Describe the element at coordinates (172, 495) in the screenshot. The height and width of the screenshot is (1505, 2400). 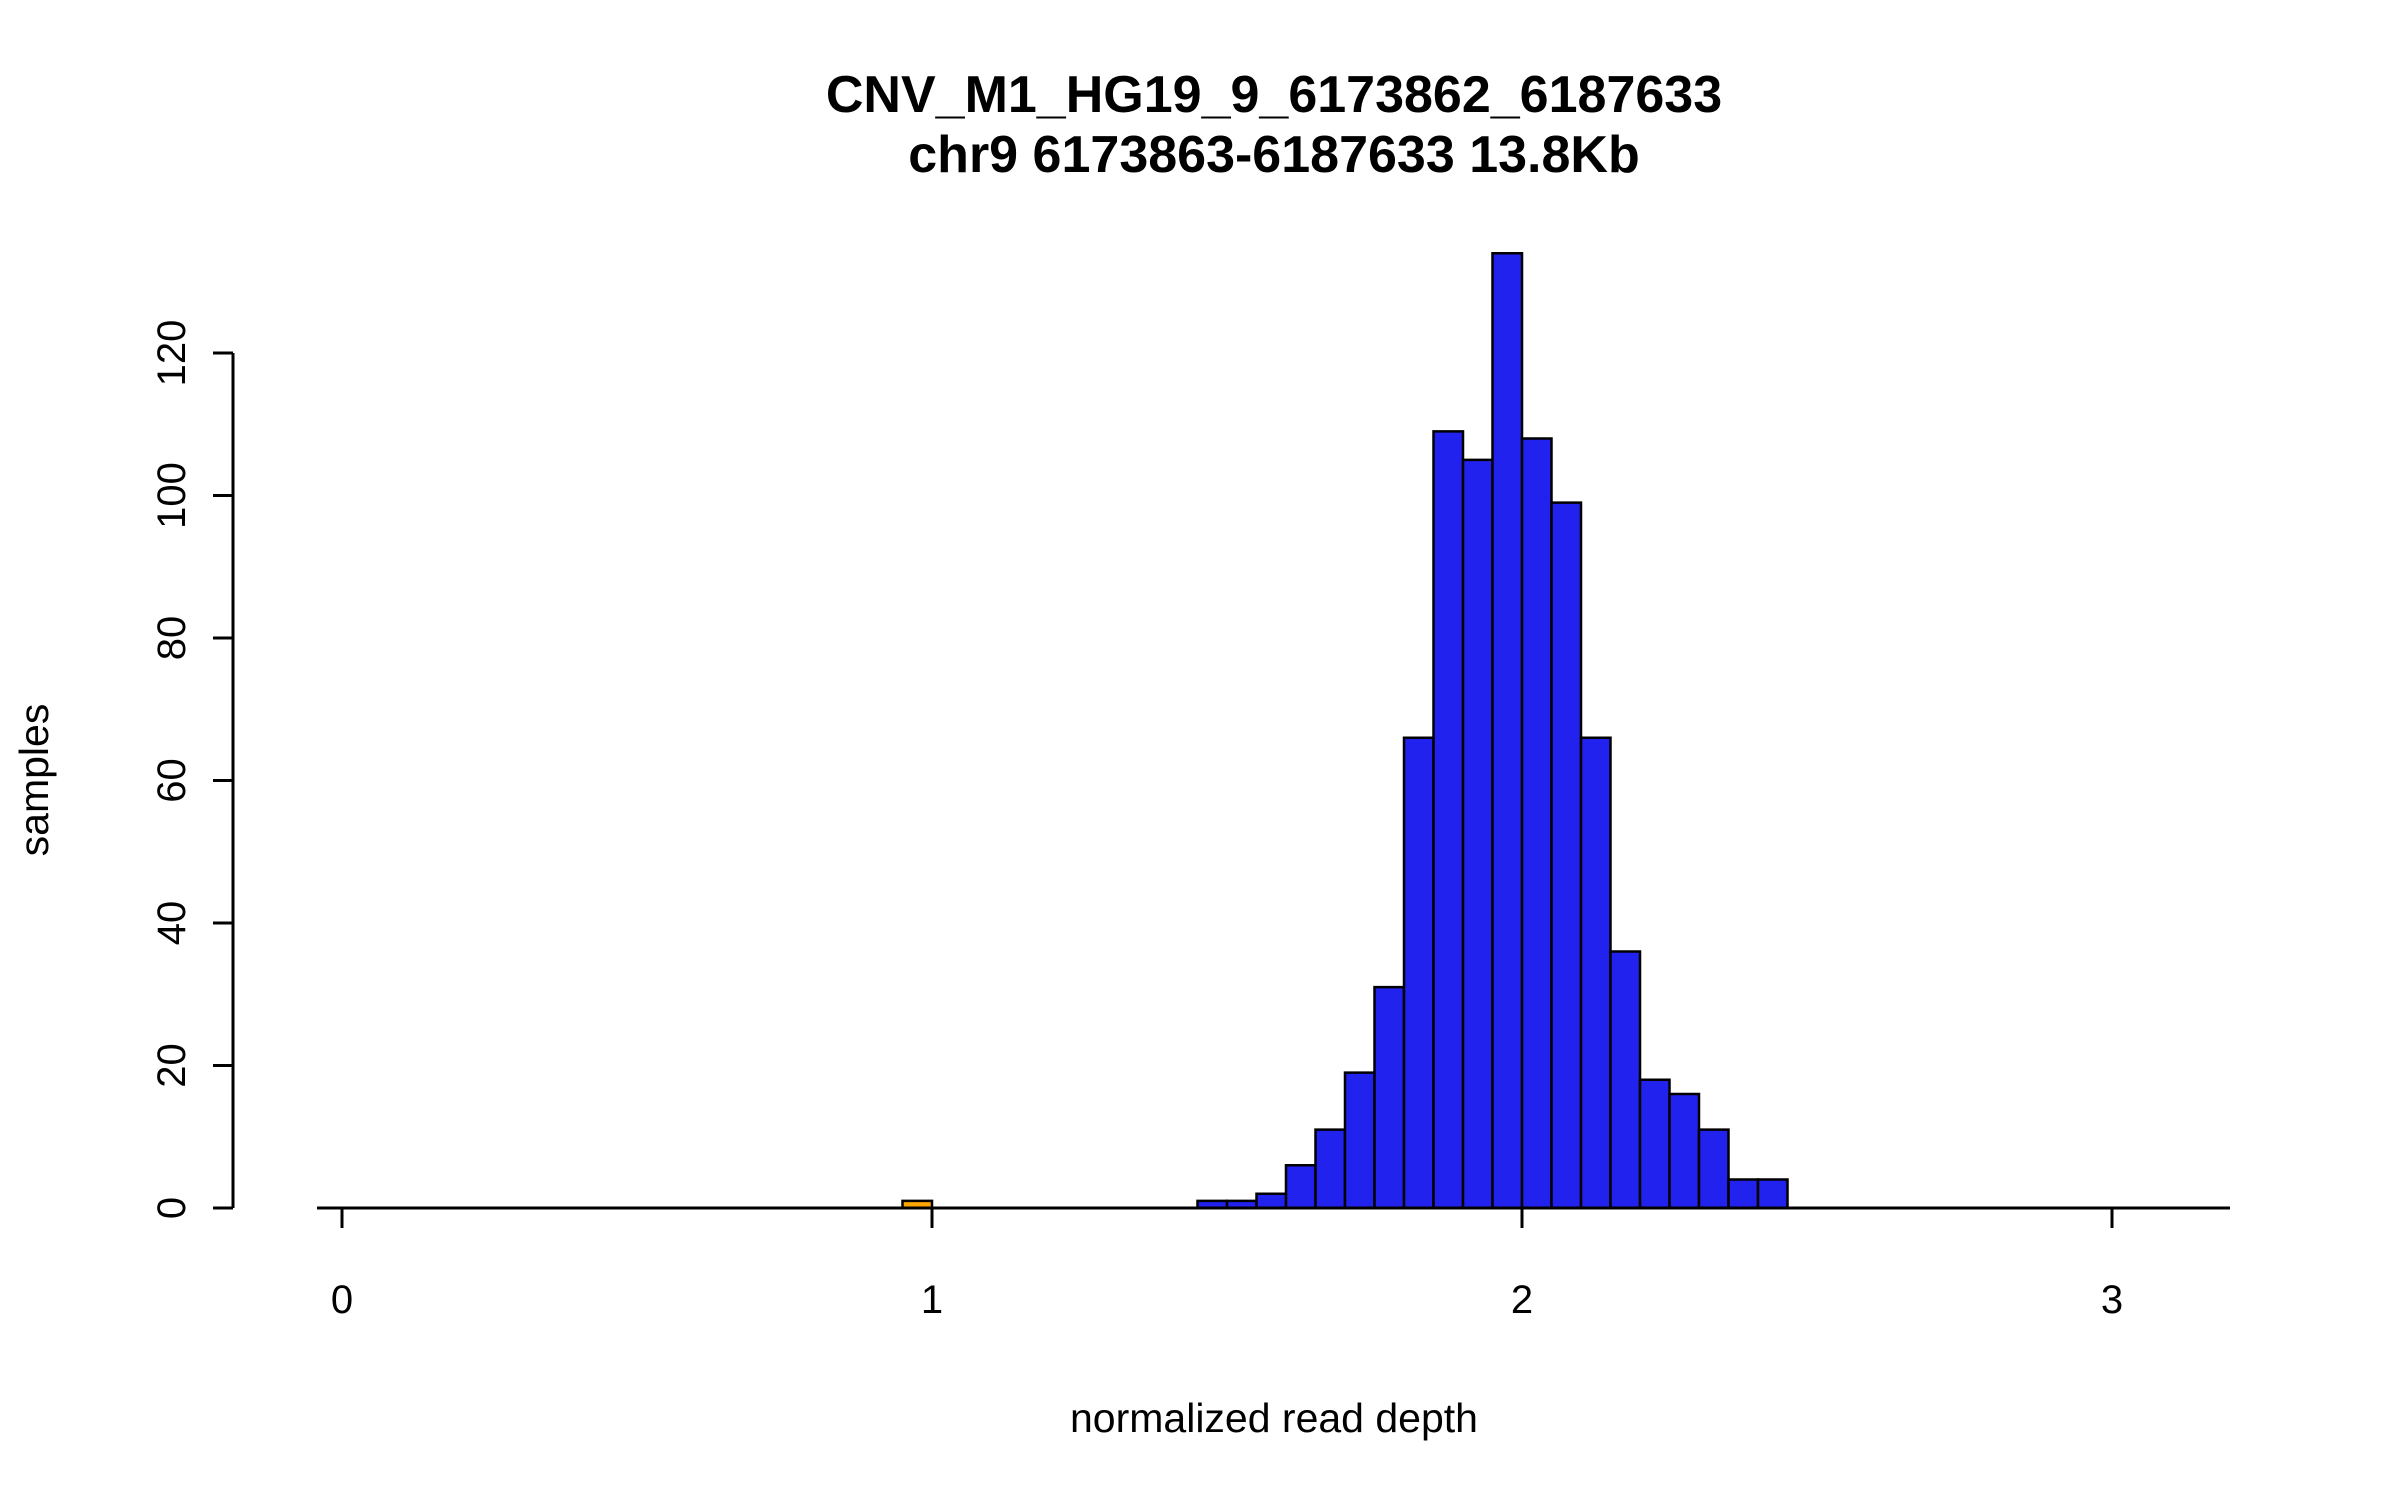
I see `y-tick-label: 100` at that location.